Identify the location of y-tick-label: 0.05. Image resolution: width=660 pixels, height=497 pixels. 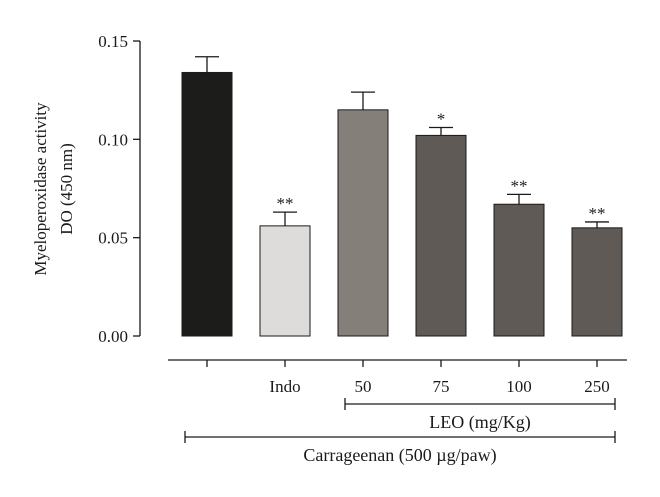
(113, 238).